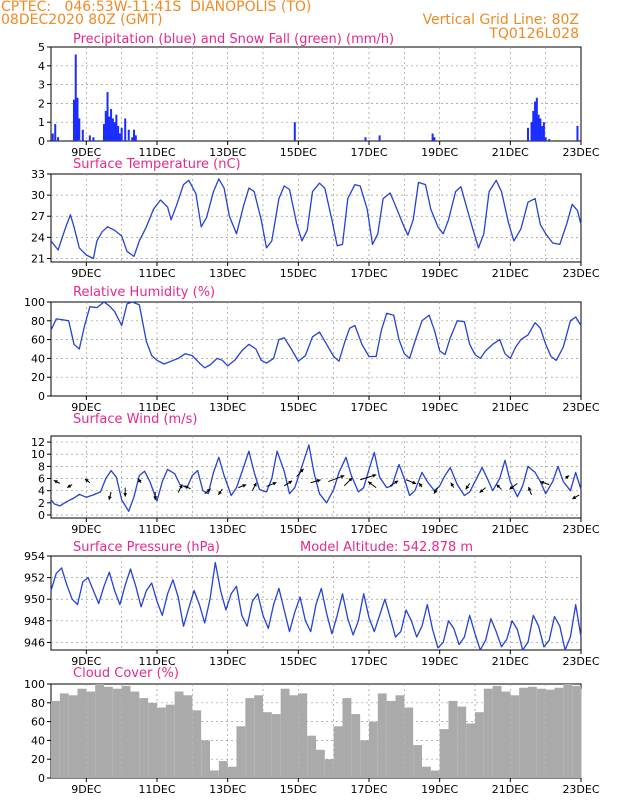  Describe the element at coordinates (135, 419) in the screenshot. I see `panel-title: Surface Wind (m/s)` at that location.